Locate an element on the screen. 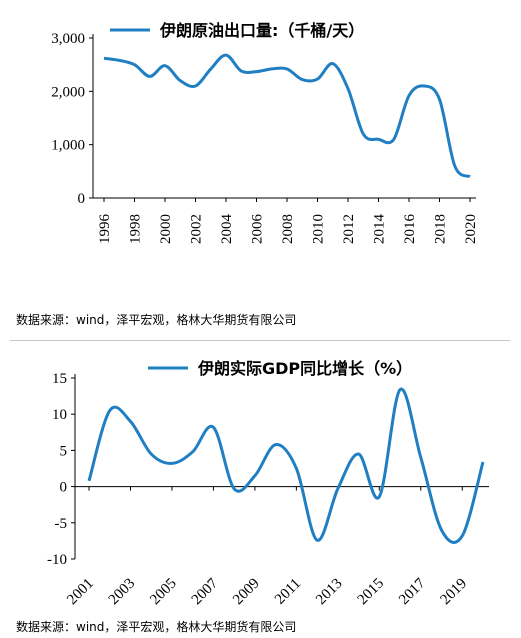 The height and width of the screenshot is (638, 521). oil-export-x-tick-label: 2020 is located at coordinates (471, 229).